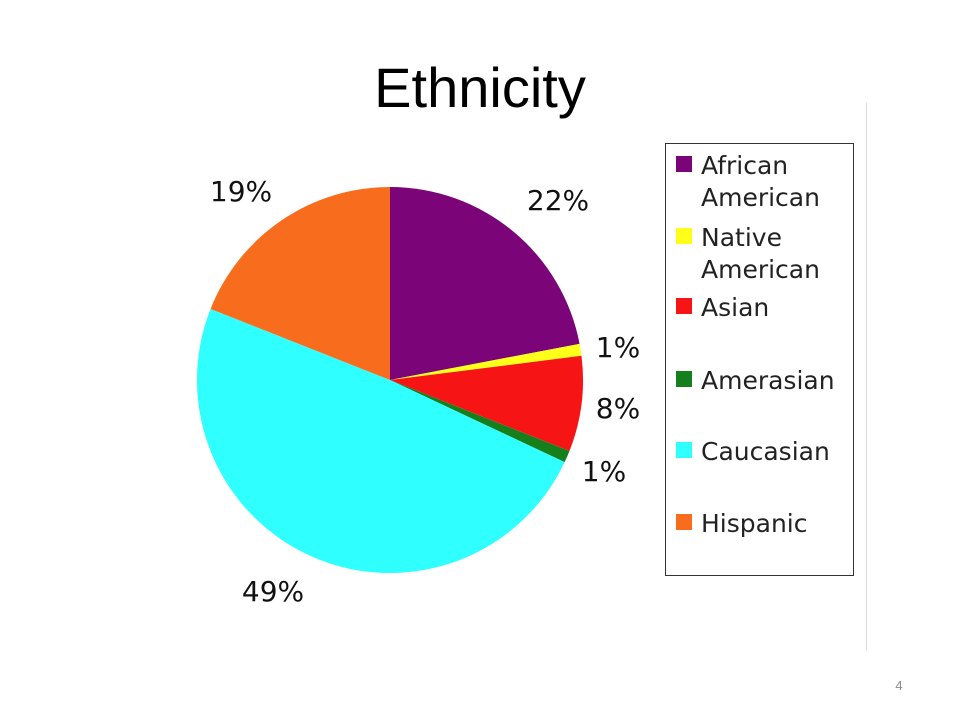 This screenshot has height=720, width=960. What do you see at coordinates (735, 307) in the screenshot?
I see `legend-label: Asian` at bounding box center [735, 307].